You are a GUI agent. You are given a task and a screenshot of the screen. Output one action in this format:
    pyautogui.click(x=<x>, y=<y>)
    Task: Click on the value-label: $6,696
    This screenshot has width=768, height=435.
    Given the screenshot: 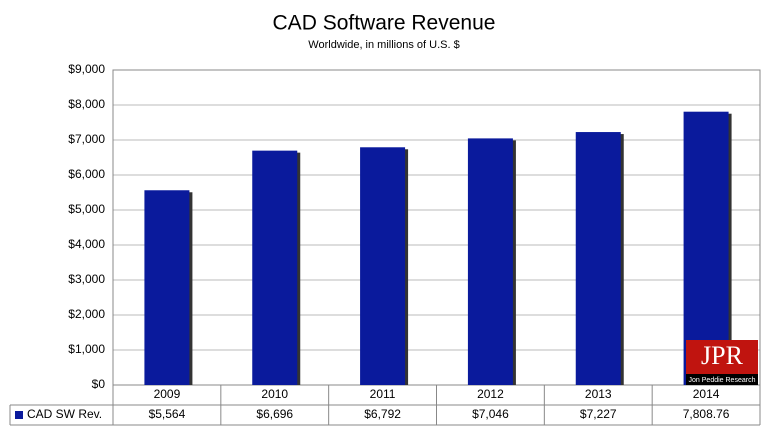 What is the action you would take?
    pyautogui.click(x=274, y=414)
    